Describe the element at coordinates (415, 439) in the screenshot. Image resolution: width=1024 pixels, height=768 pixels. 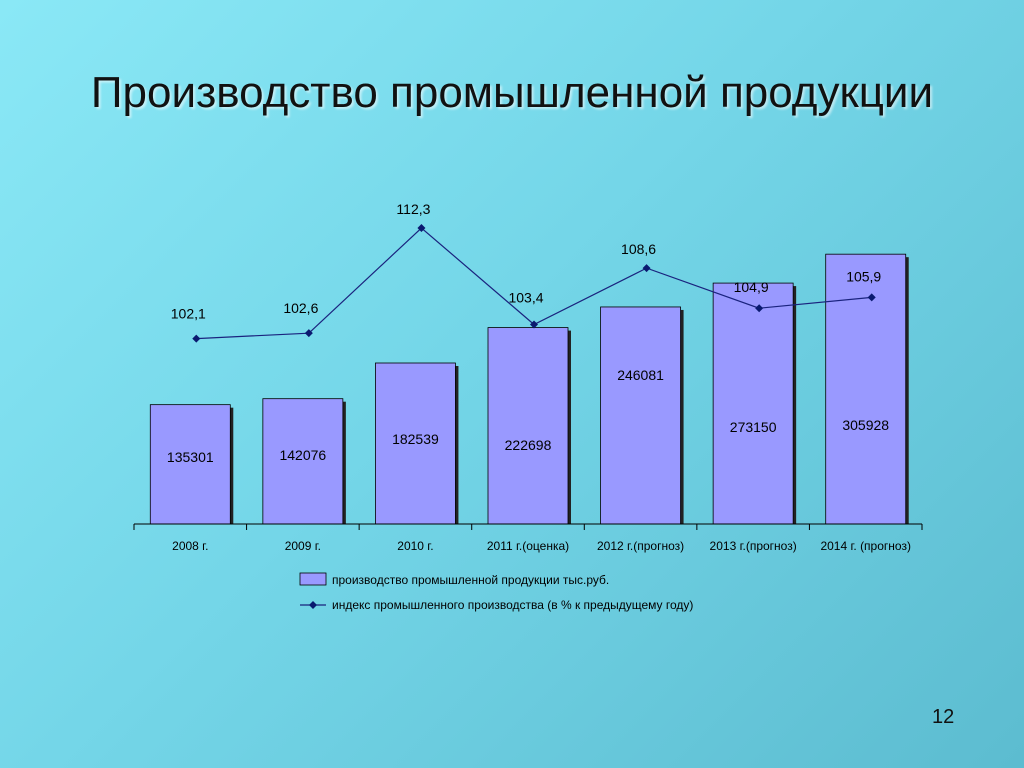
I see `bar-value-label: 182539` at that location.